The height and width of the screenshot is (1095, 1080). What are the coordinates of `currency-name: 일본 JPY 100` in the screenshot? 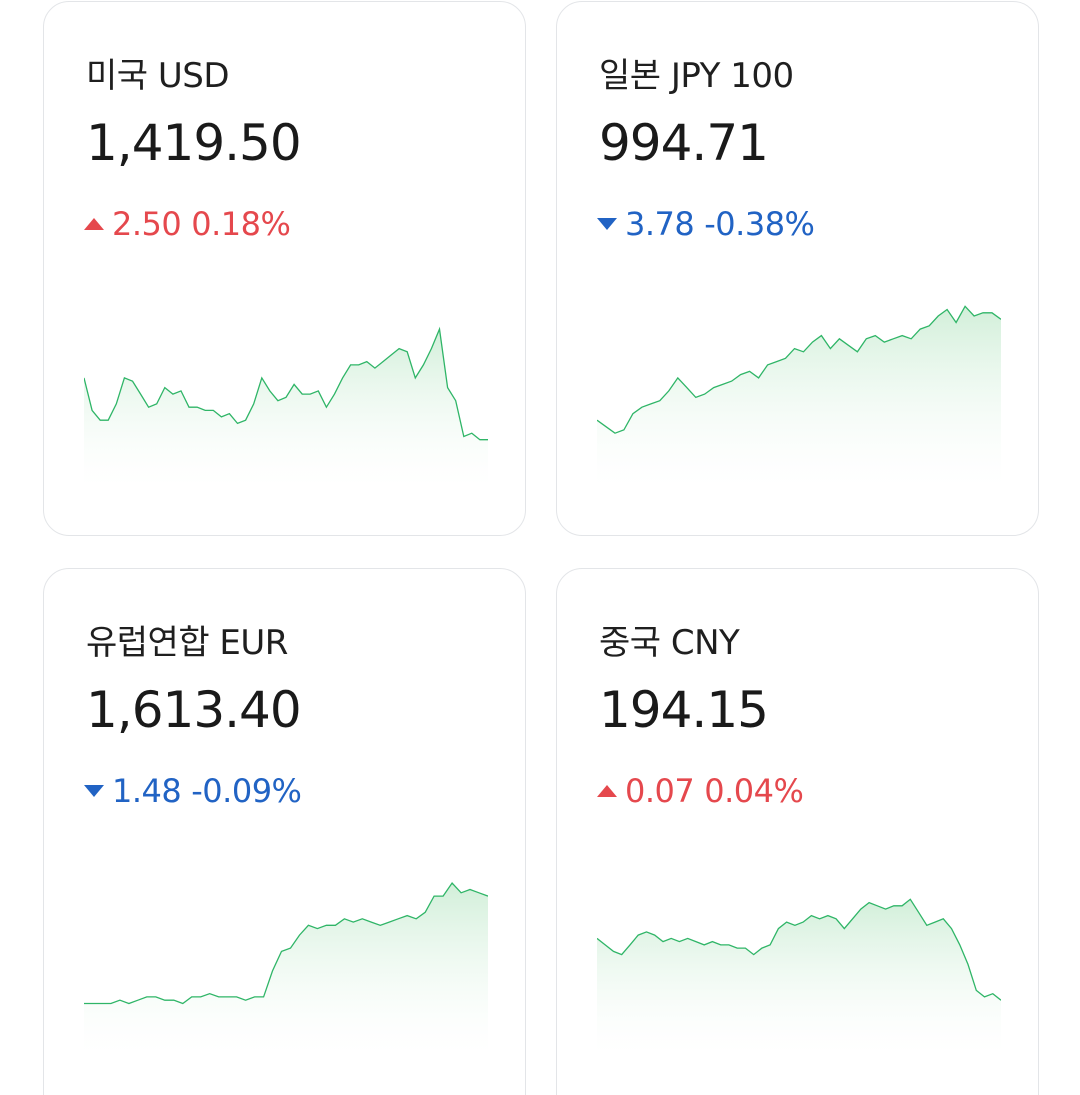 It's located at (696, 76).